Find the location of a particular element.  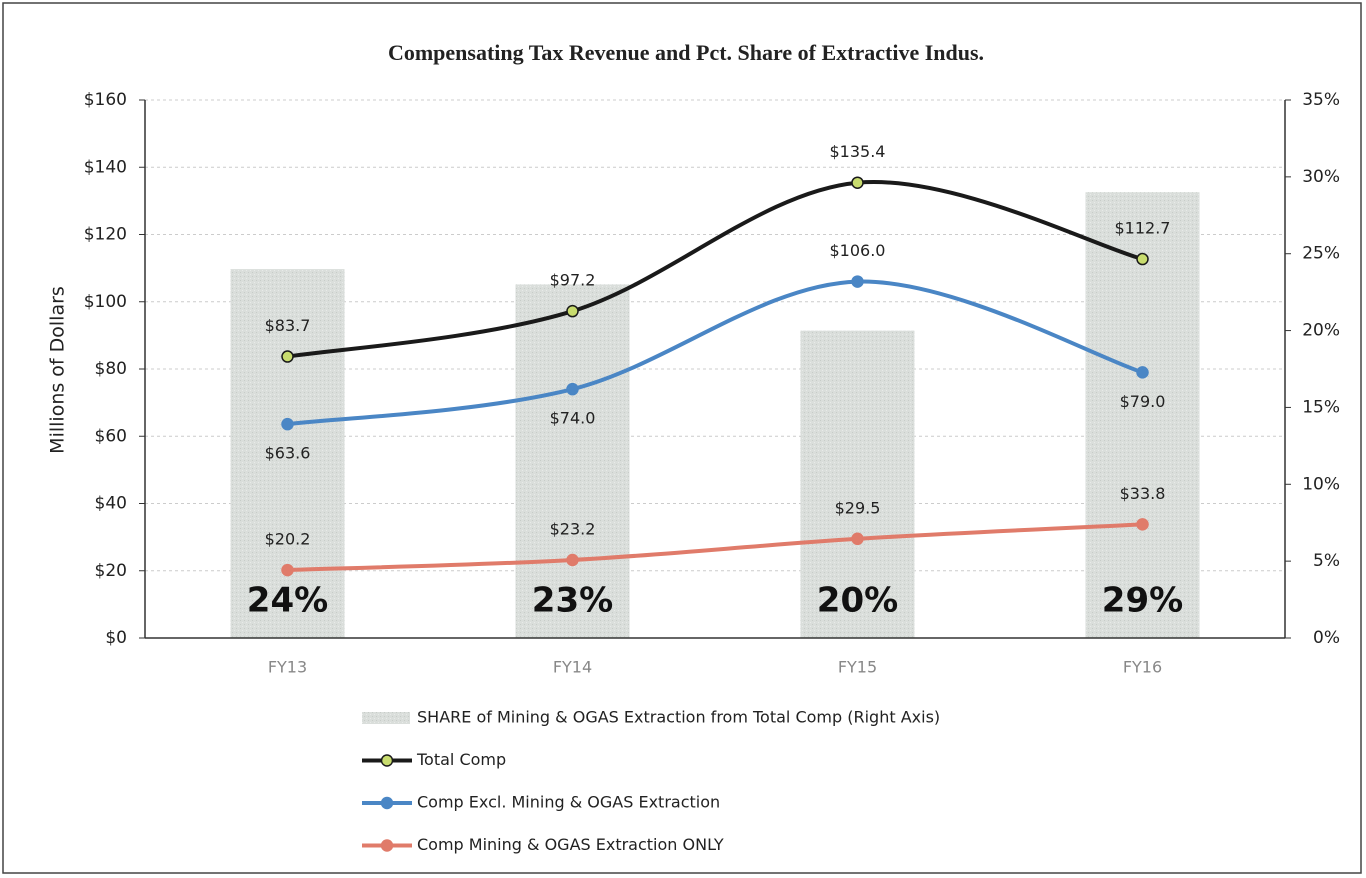

x-tick-label: FY13 is located at coordinates (287, 667).